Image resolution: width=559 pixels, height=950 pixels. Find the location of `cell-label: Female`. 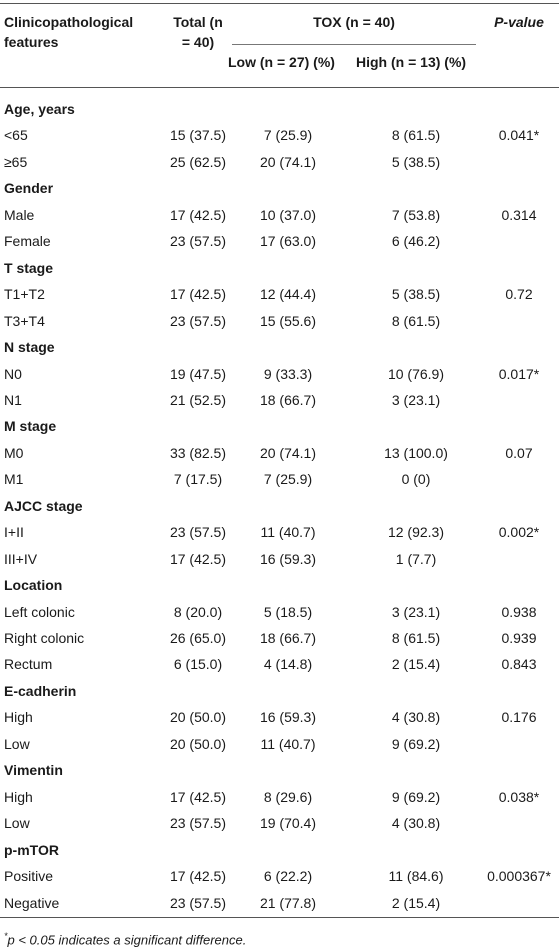

cell-label: Female is located at coordinates (27, 241).